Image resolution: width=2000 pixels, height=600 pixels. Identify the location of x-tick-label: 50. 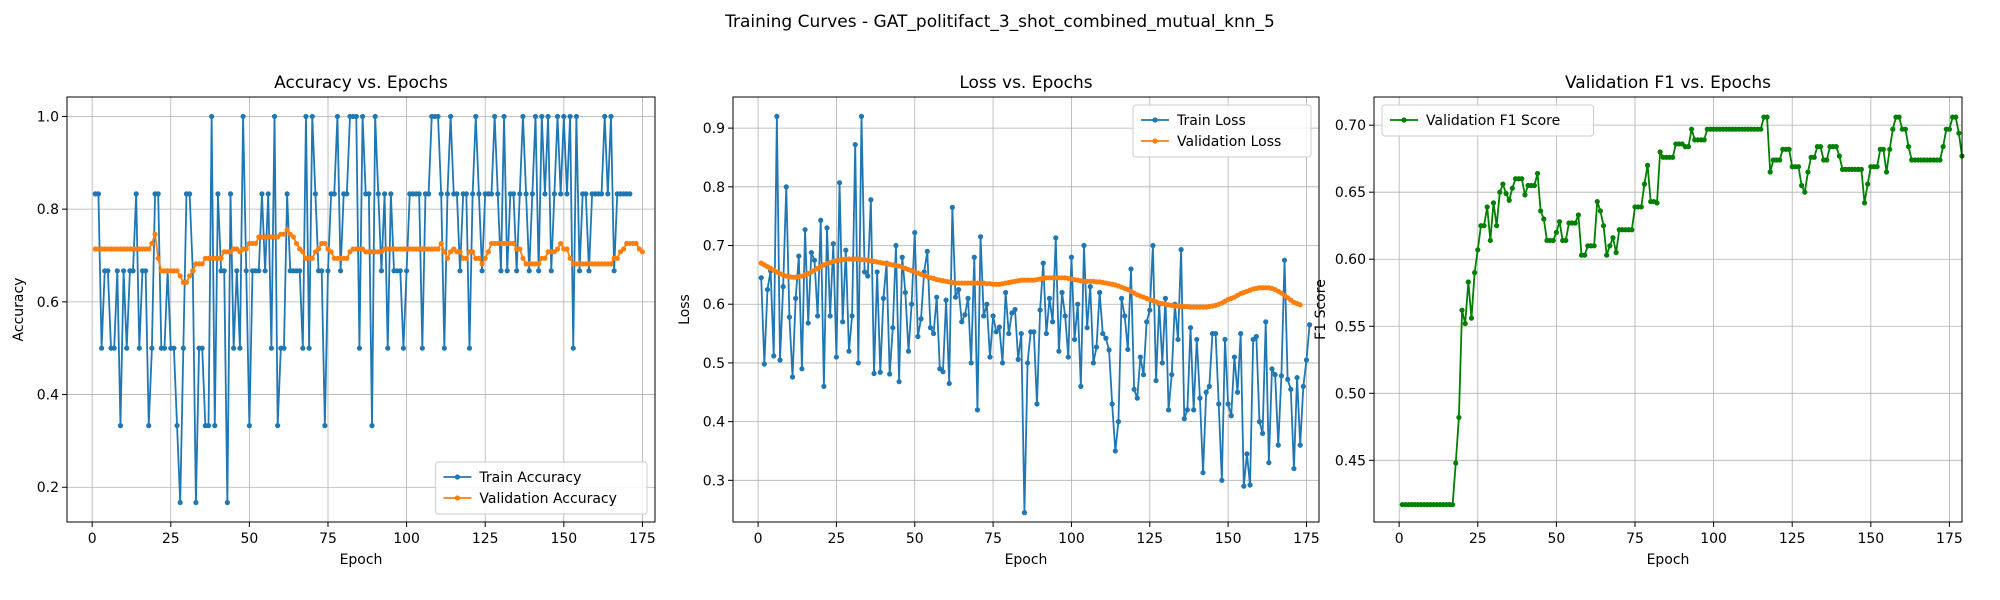
(249, 539).